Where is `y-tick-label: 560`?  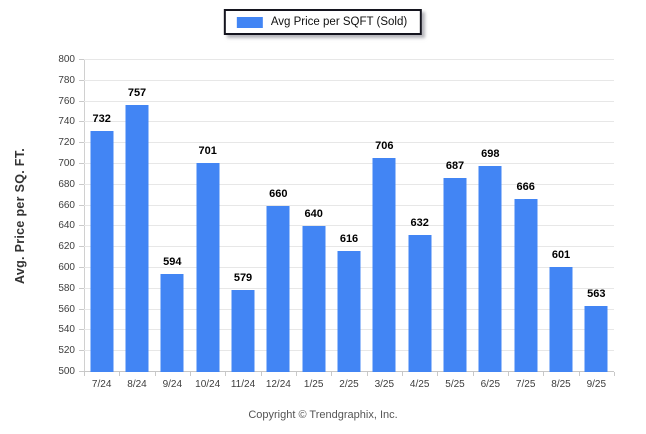
y-tick-label: 560 is located at coordinates (66, 309).